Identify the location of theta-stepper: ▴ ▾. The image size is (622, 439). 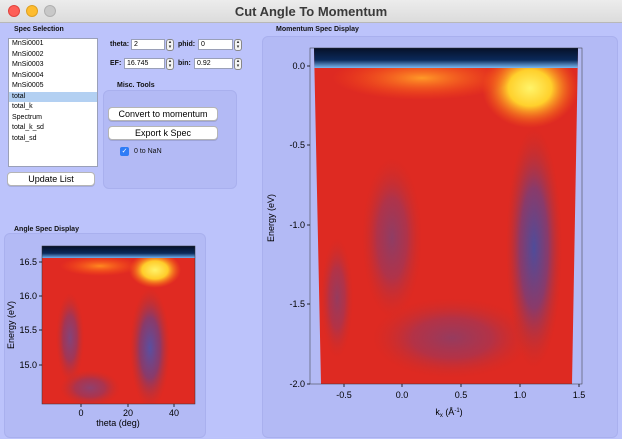
(170, 45).